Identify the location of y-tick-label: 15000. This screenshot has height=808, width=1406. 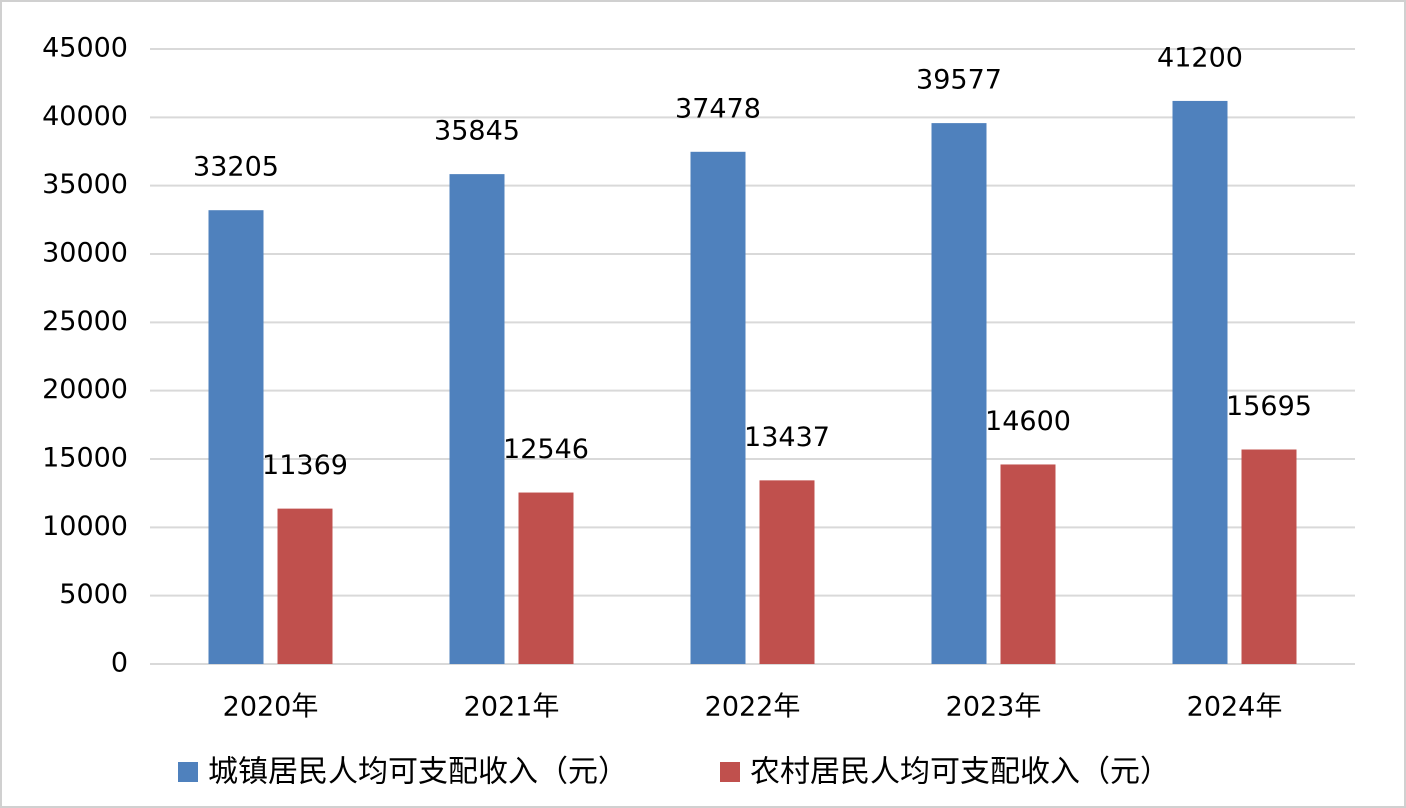
(85, 458).